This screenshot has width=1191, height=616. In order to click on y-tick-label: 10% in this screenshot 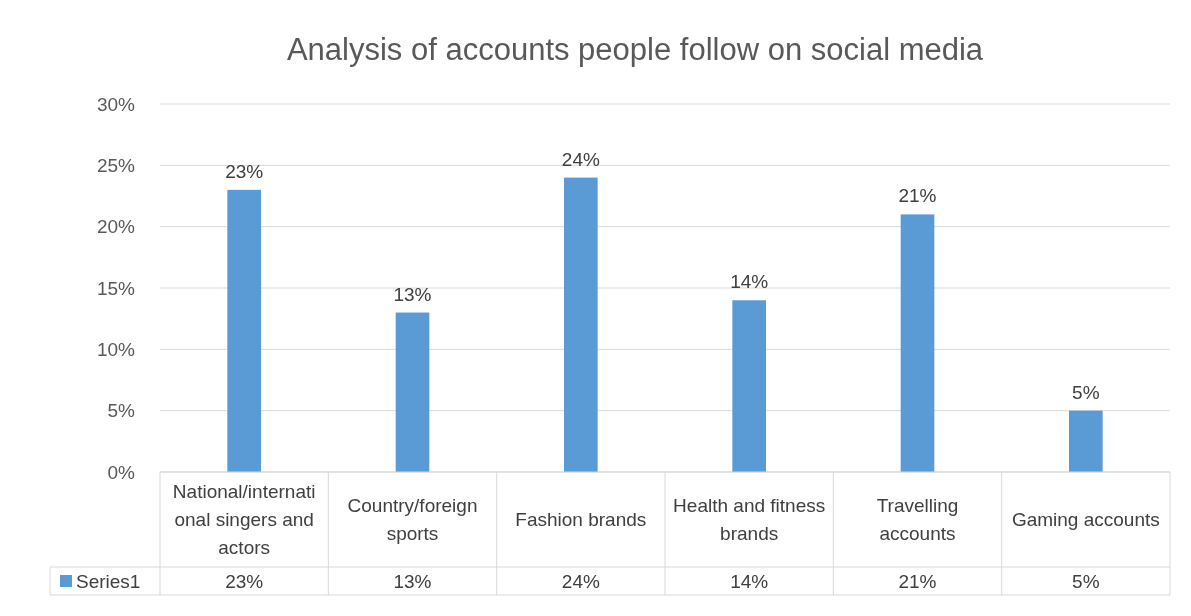, I will do `click(116, 349)`.